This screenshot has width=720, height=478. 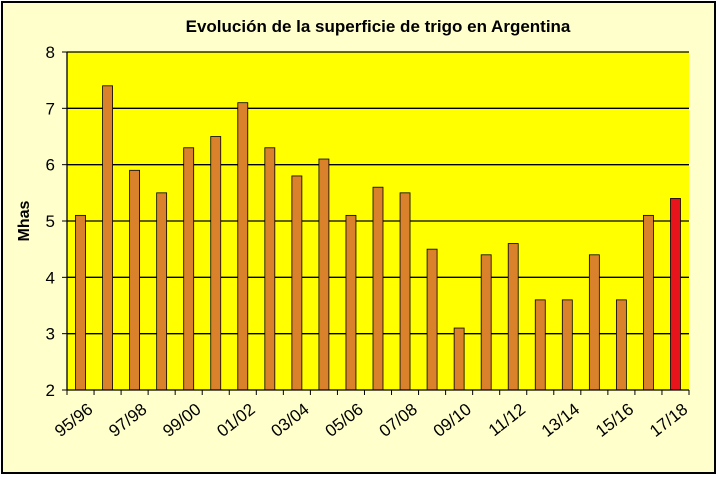 What do you see at coordinates (50, 334) in the screenshot?
I see `y-tick-label: 3` at bounding box center [50, 334].